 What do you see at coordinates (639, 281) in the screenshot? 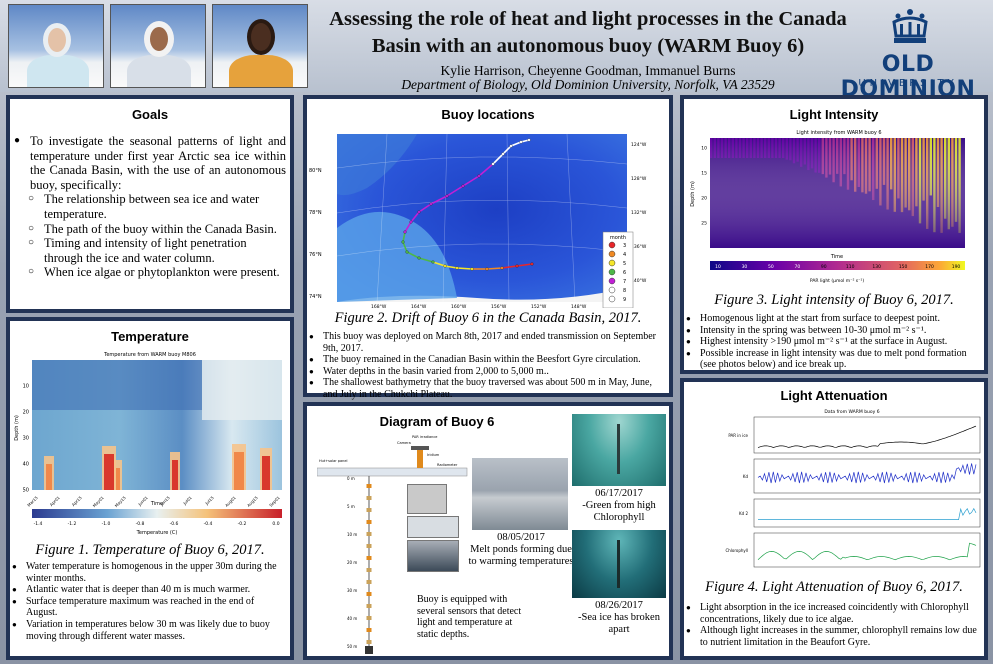
I see `map-lon-label: 140°W` at bounding box center [639, 281].